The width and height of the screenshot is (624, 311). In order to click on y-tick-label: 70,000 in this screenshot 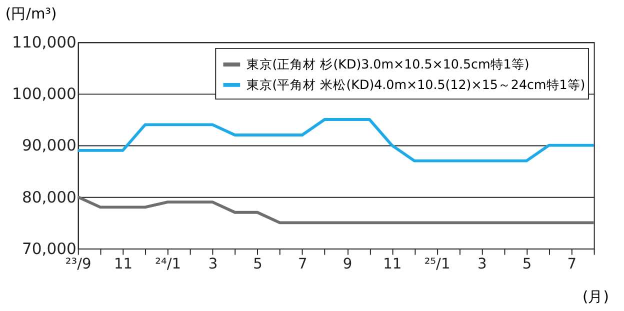, I will do `click(49, 249)`.